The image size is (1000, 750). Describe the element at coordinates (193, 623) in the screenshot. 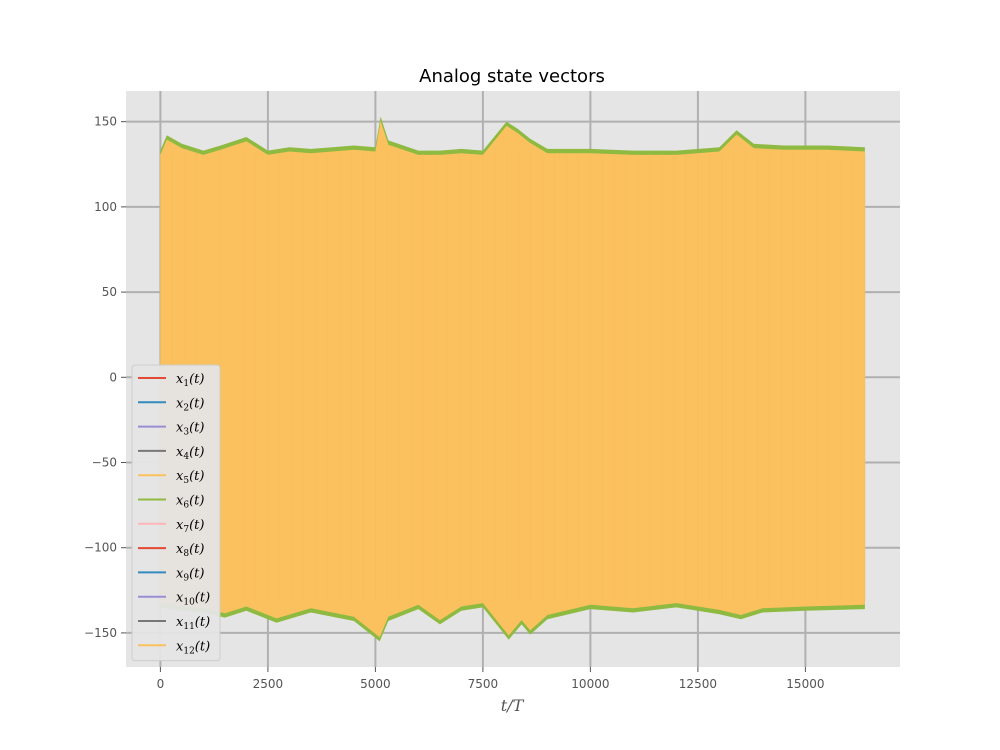

I see `legend-entry: x11(t)` at that location.